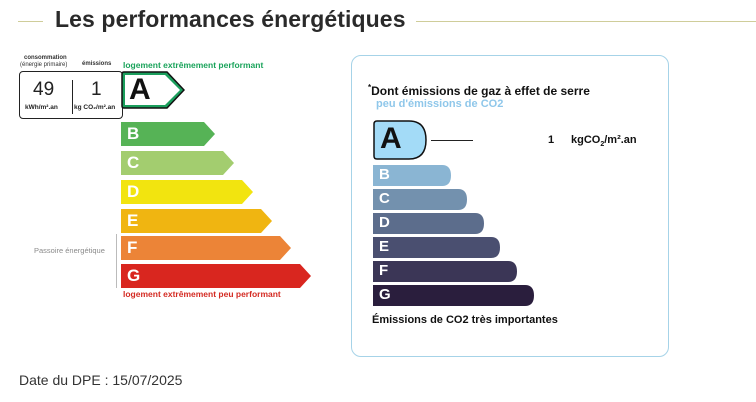  Describe the element at coordinates (30, 21) in the screenshot. I see `title-divider-left` at that location.